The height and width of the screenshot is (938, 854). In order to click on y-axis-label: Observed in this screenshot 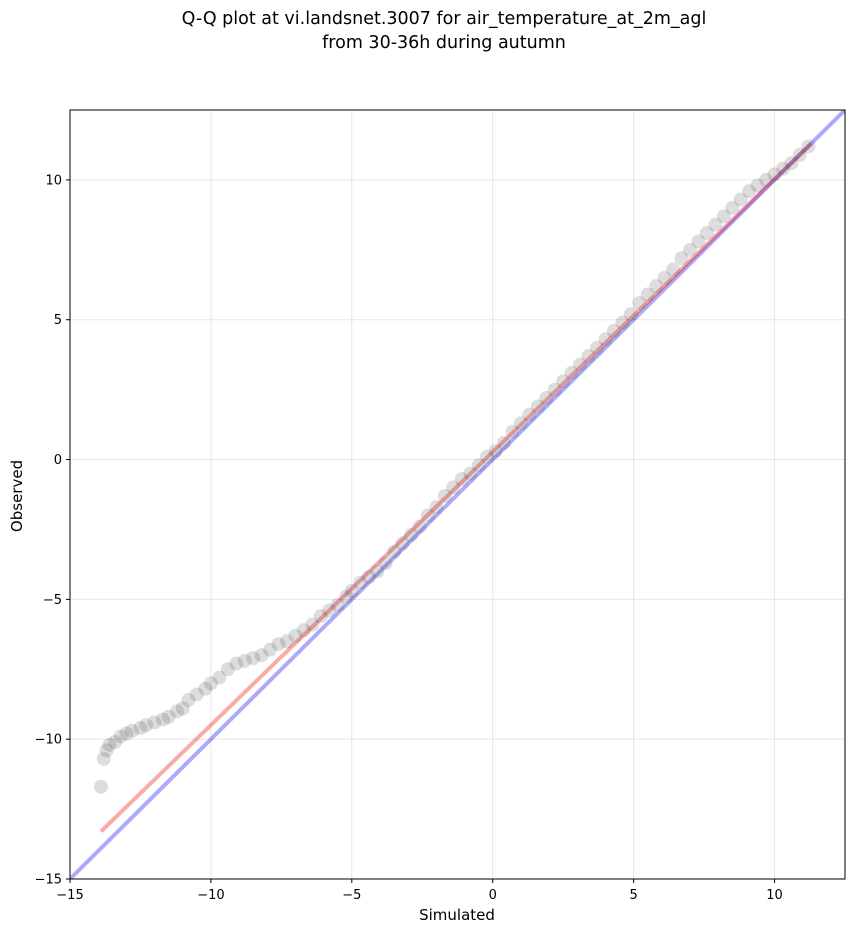, I will do `click(17, 496)`.